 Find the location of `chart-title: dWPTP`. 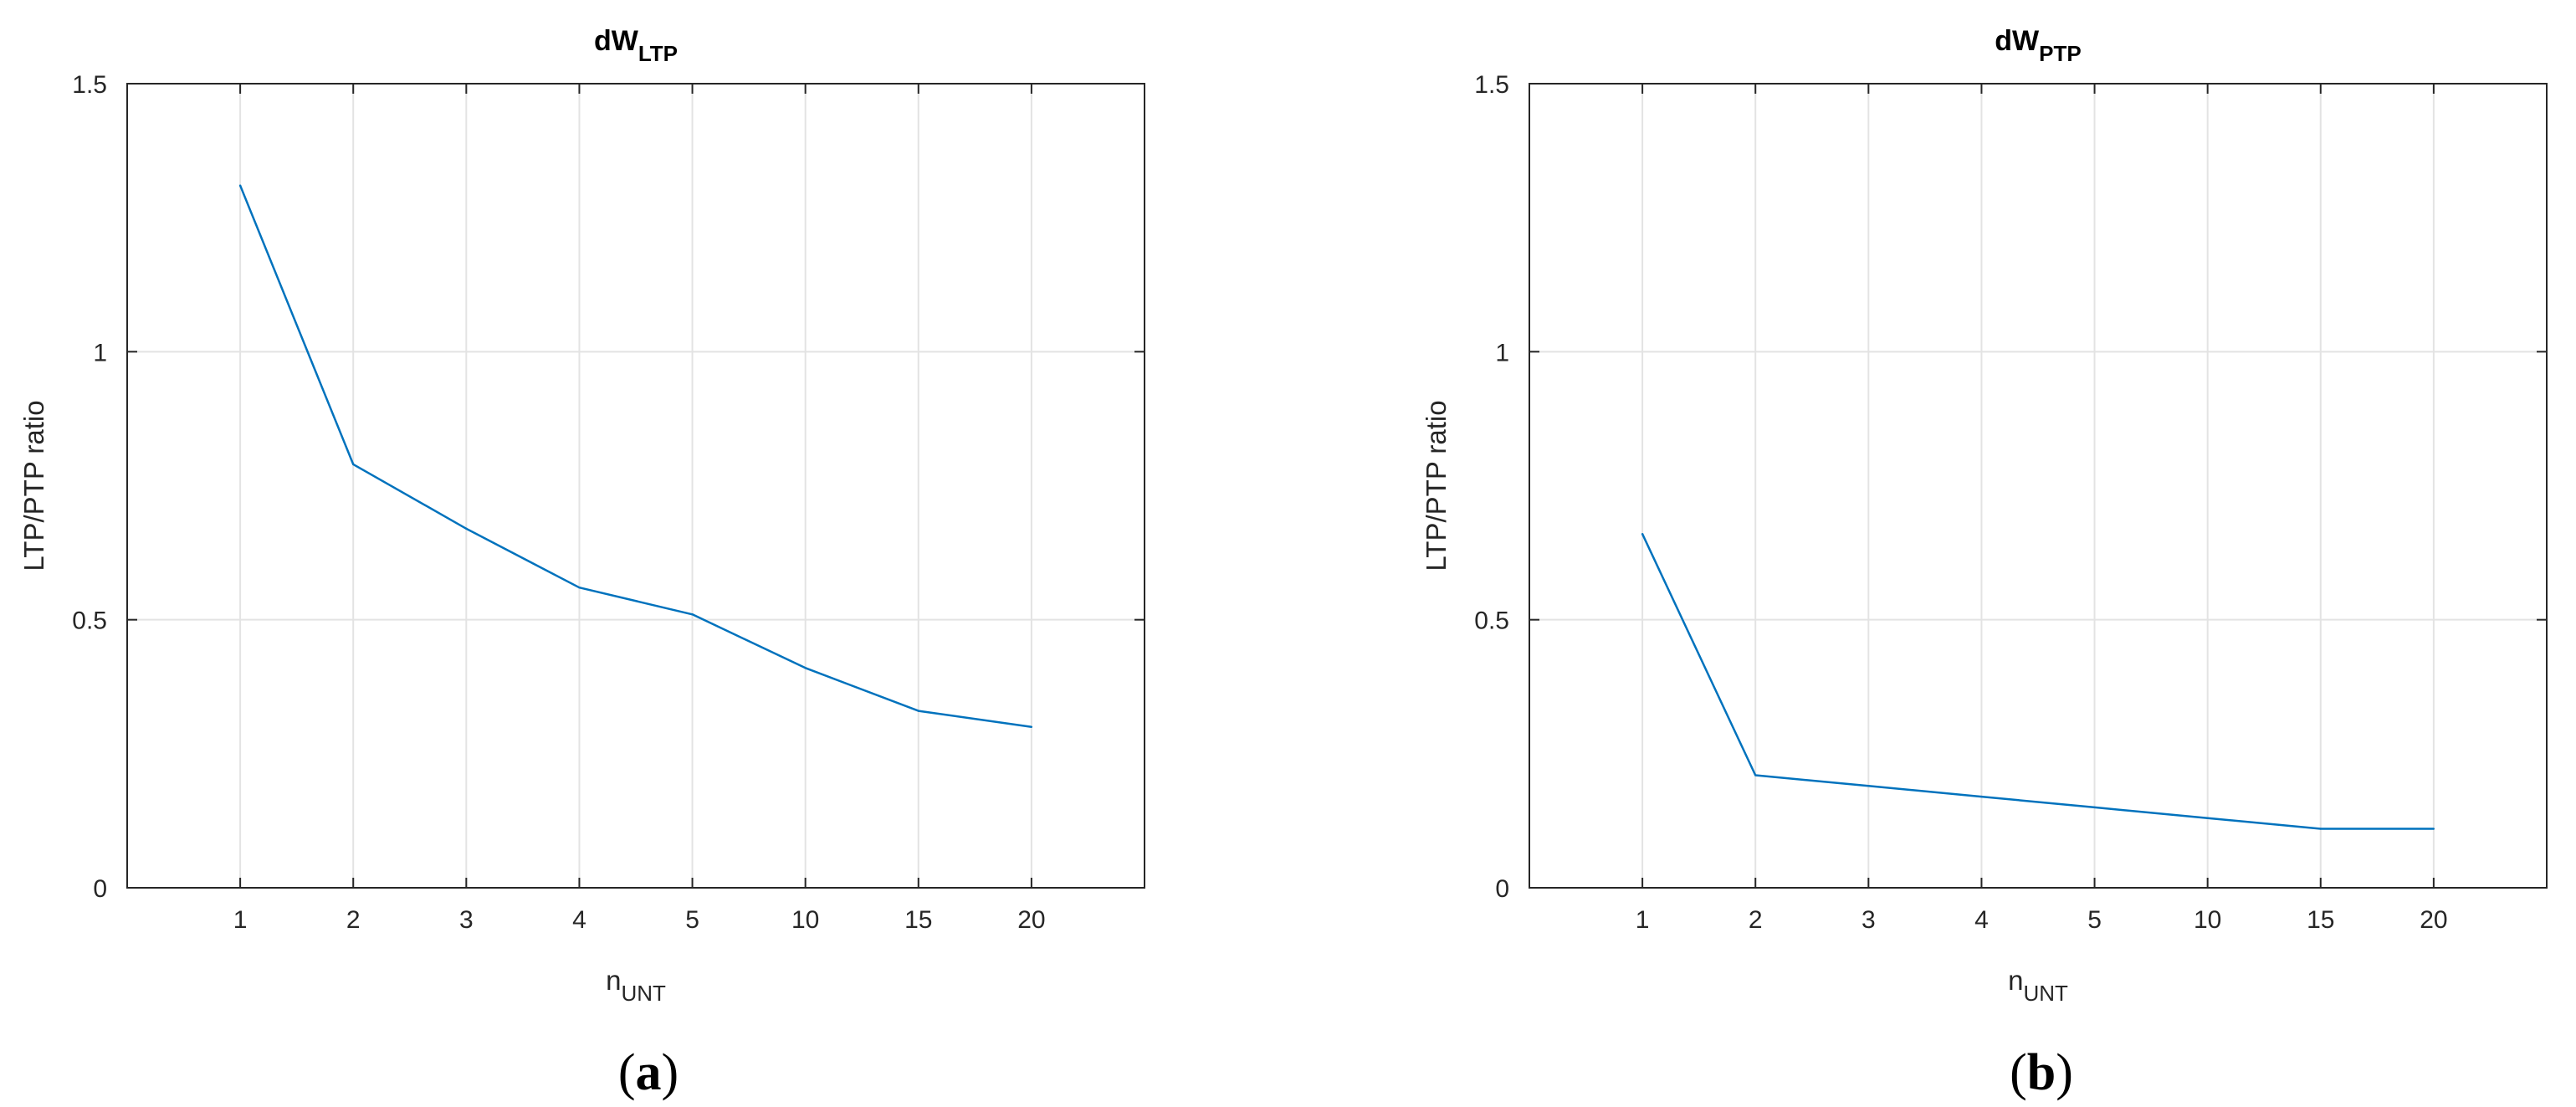

chart-title: dWPTP is located at coordinates (2038, 45).